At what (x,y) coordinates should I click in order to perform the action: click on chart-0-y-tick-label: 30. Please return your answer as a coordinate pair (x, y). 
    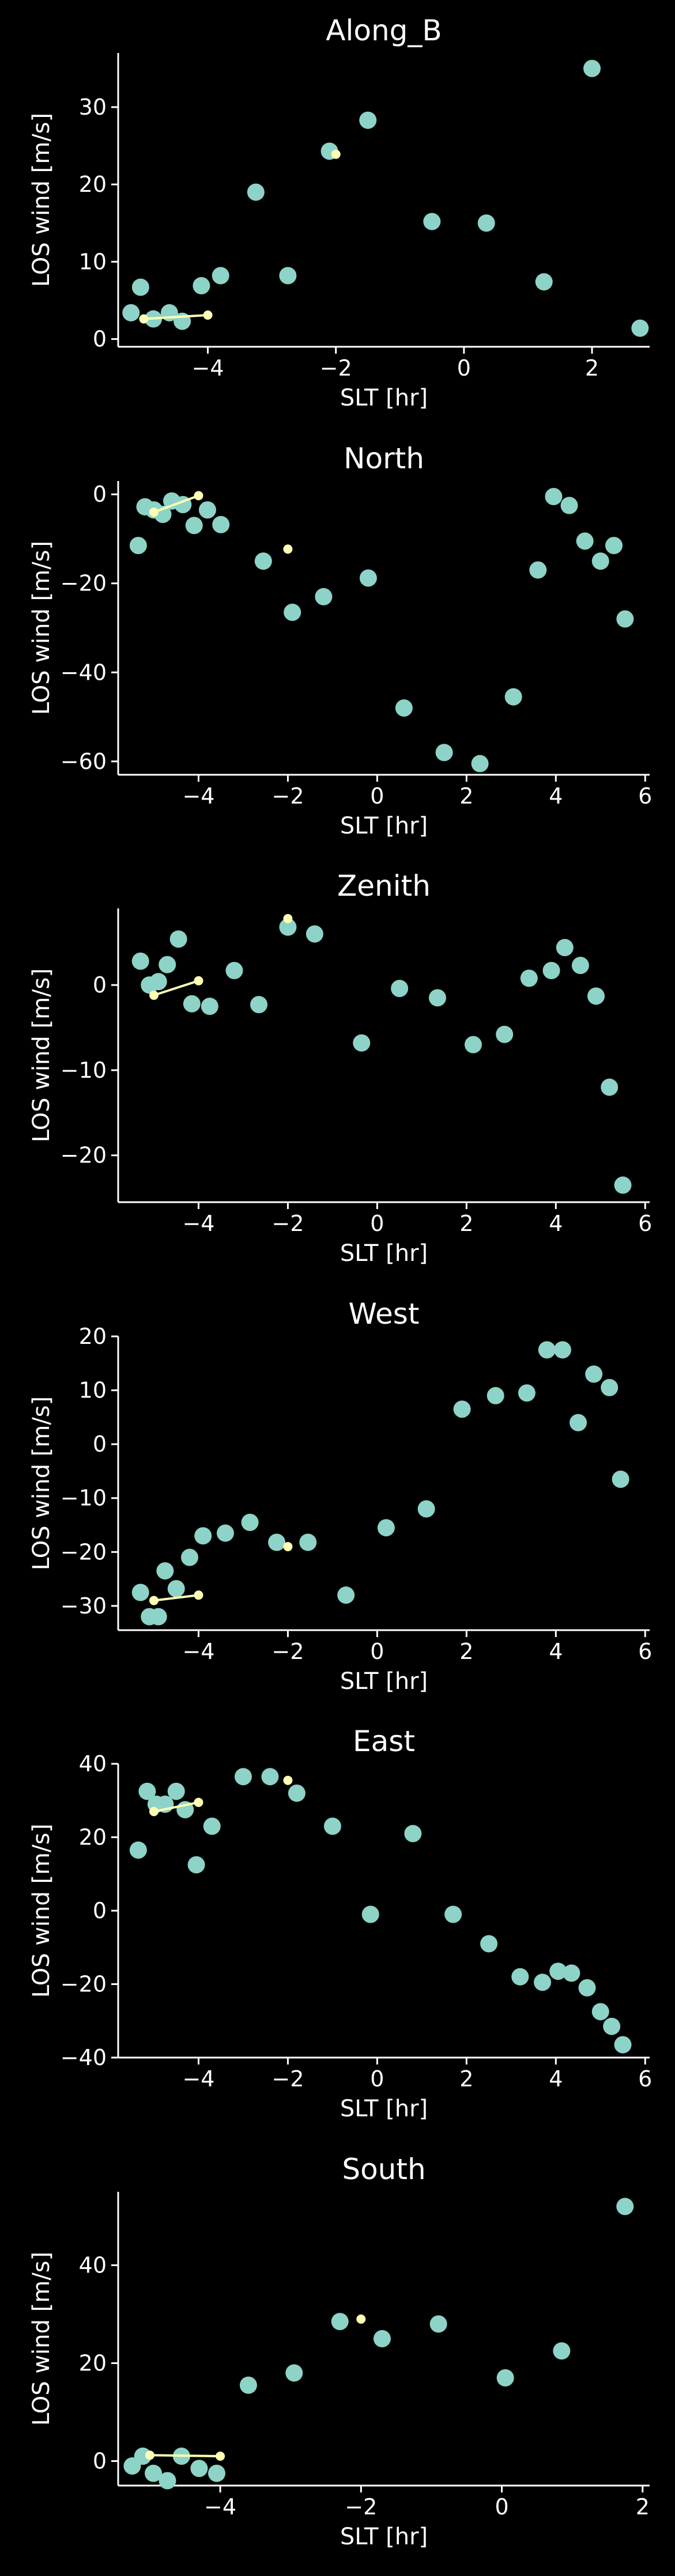
    Looking at the image, I should click on (93, 107).